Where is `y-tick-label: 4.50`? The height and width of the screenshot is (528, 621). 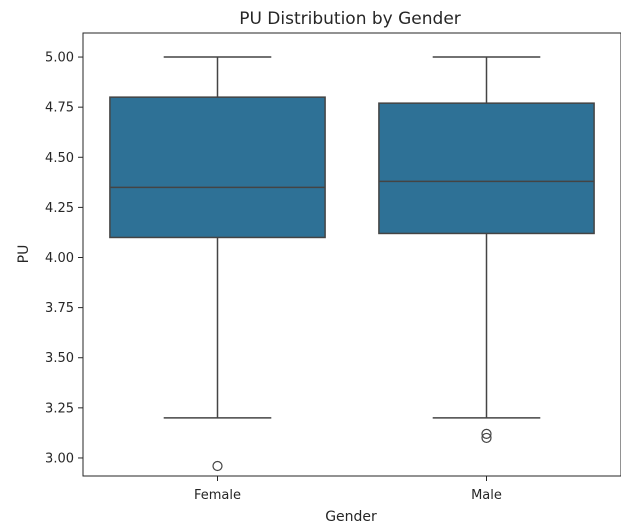
y-tick-label: 4.50 is located at coordinates (59, 158).